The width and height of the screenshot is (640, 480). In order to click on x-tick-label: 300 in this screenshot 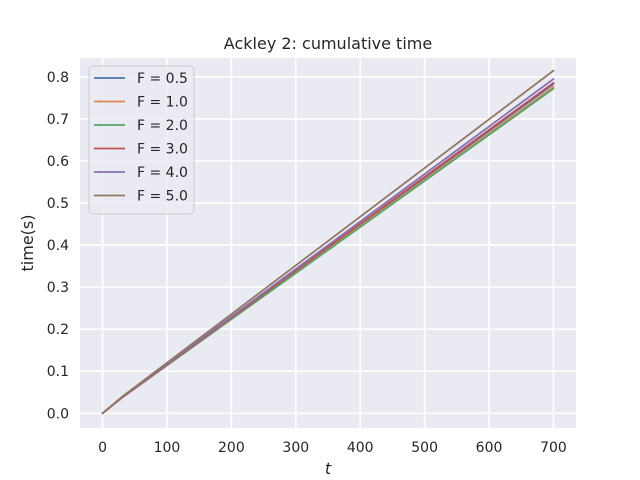, I will do `click(295, 448)`.